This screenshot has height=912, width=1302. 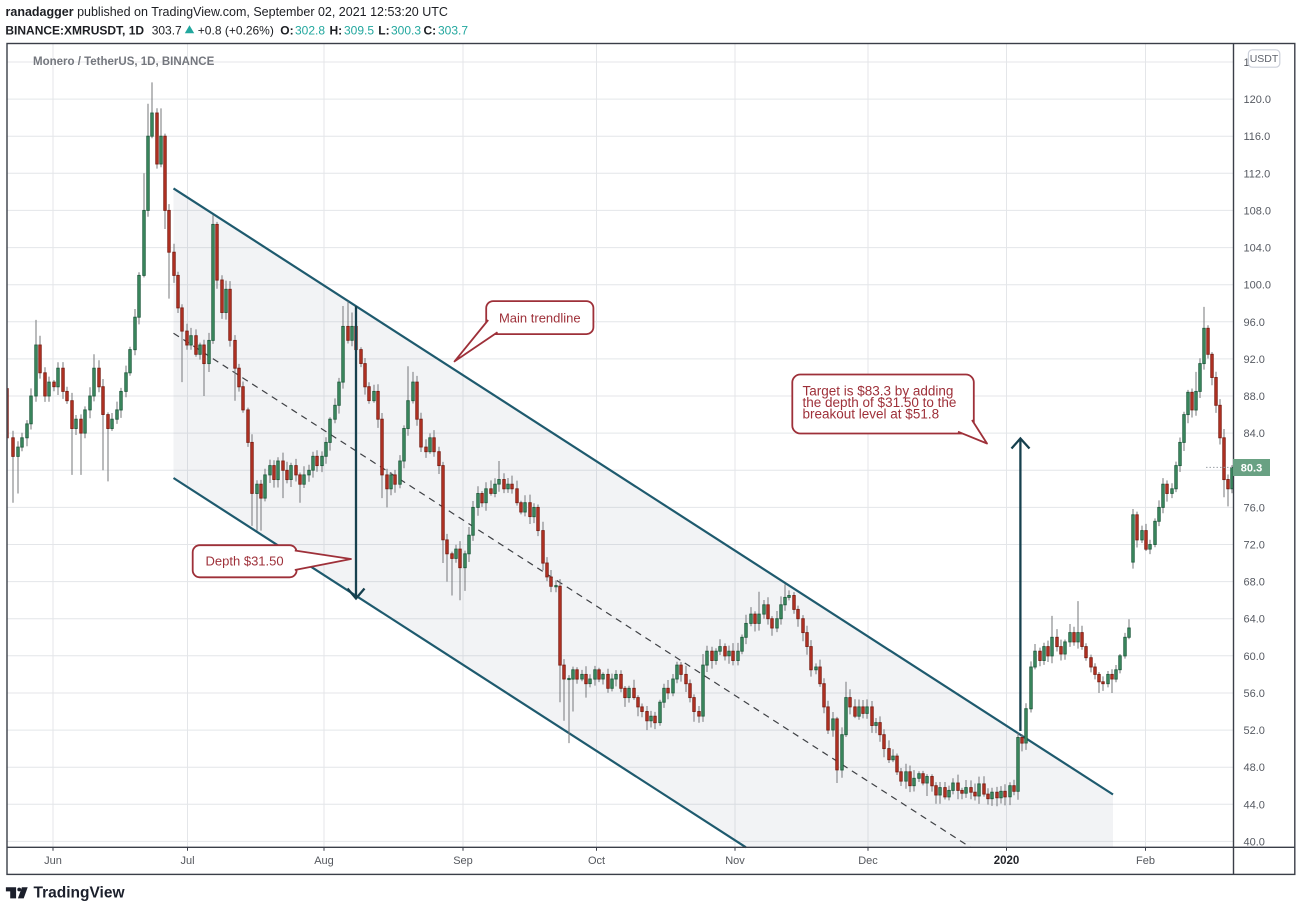 What do you see at coordinates (1254, 694) in the screenshot?
I see `svg-text: 56.0` at bounding box center [1254, 694].